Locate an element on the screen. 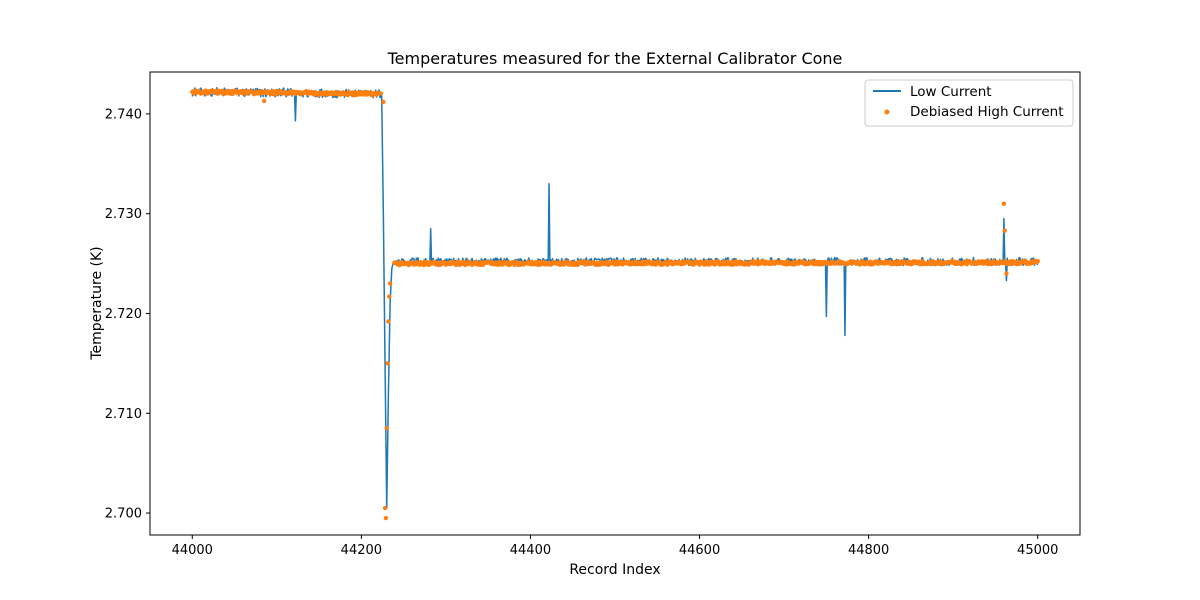 The width and height of the screenshot is (1200, 600). y-tick-label: 2.740 is located at coordinates (123, 114).